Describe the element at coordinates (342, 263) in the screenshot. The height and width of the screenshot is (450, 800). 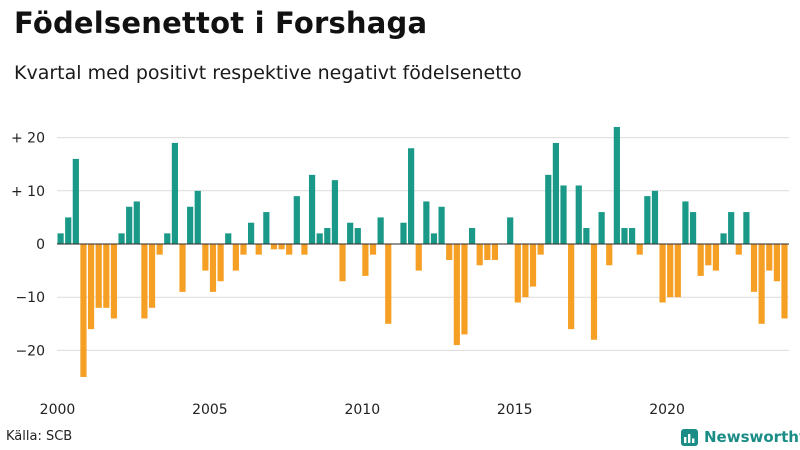
I see `bar: 2009 Q2: -7` at that location.